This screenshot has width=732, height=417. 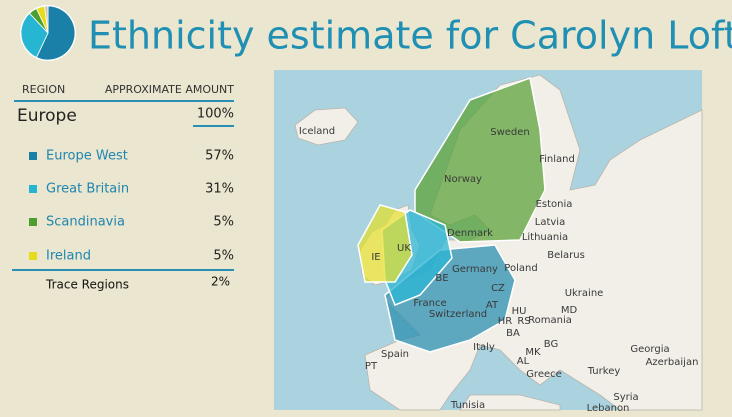 I want to click on trace-name: Trace Regions, so click(x=87, y=285).